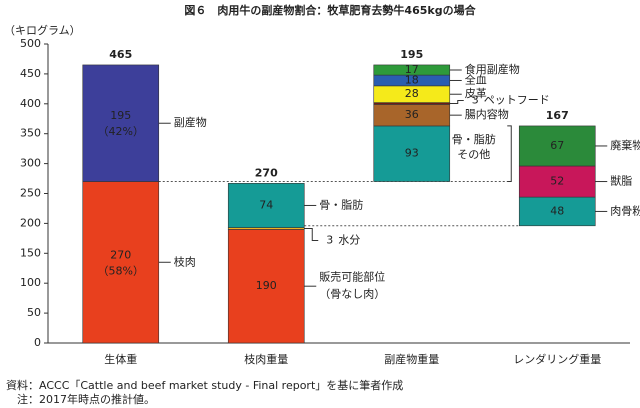 The width and height of the screenshot is (640, 408). Describe the element at coordinates (412, 69) in the screenshot. I see `value-label: 17` at that location.